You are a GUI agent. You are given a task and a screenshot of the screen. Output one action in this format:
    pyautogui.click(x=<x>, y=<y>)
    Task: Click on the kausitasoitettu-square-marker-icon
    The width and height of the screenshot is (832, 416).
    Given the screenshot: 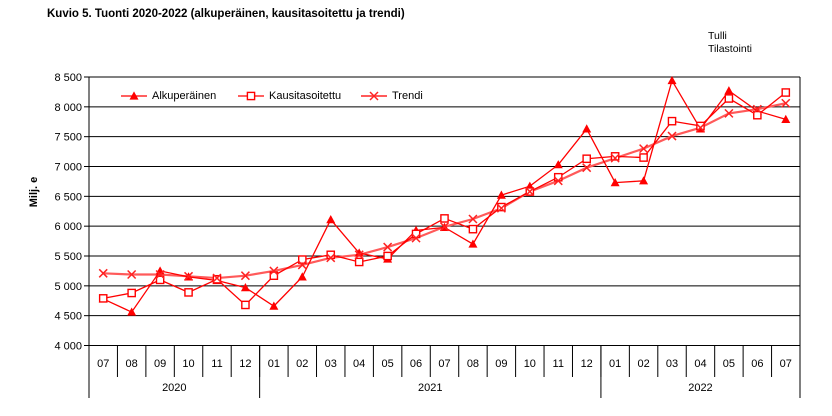 What is the action you would take?
    pyautogui.click(x=251, y=96)
    